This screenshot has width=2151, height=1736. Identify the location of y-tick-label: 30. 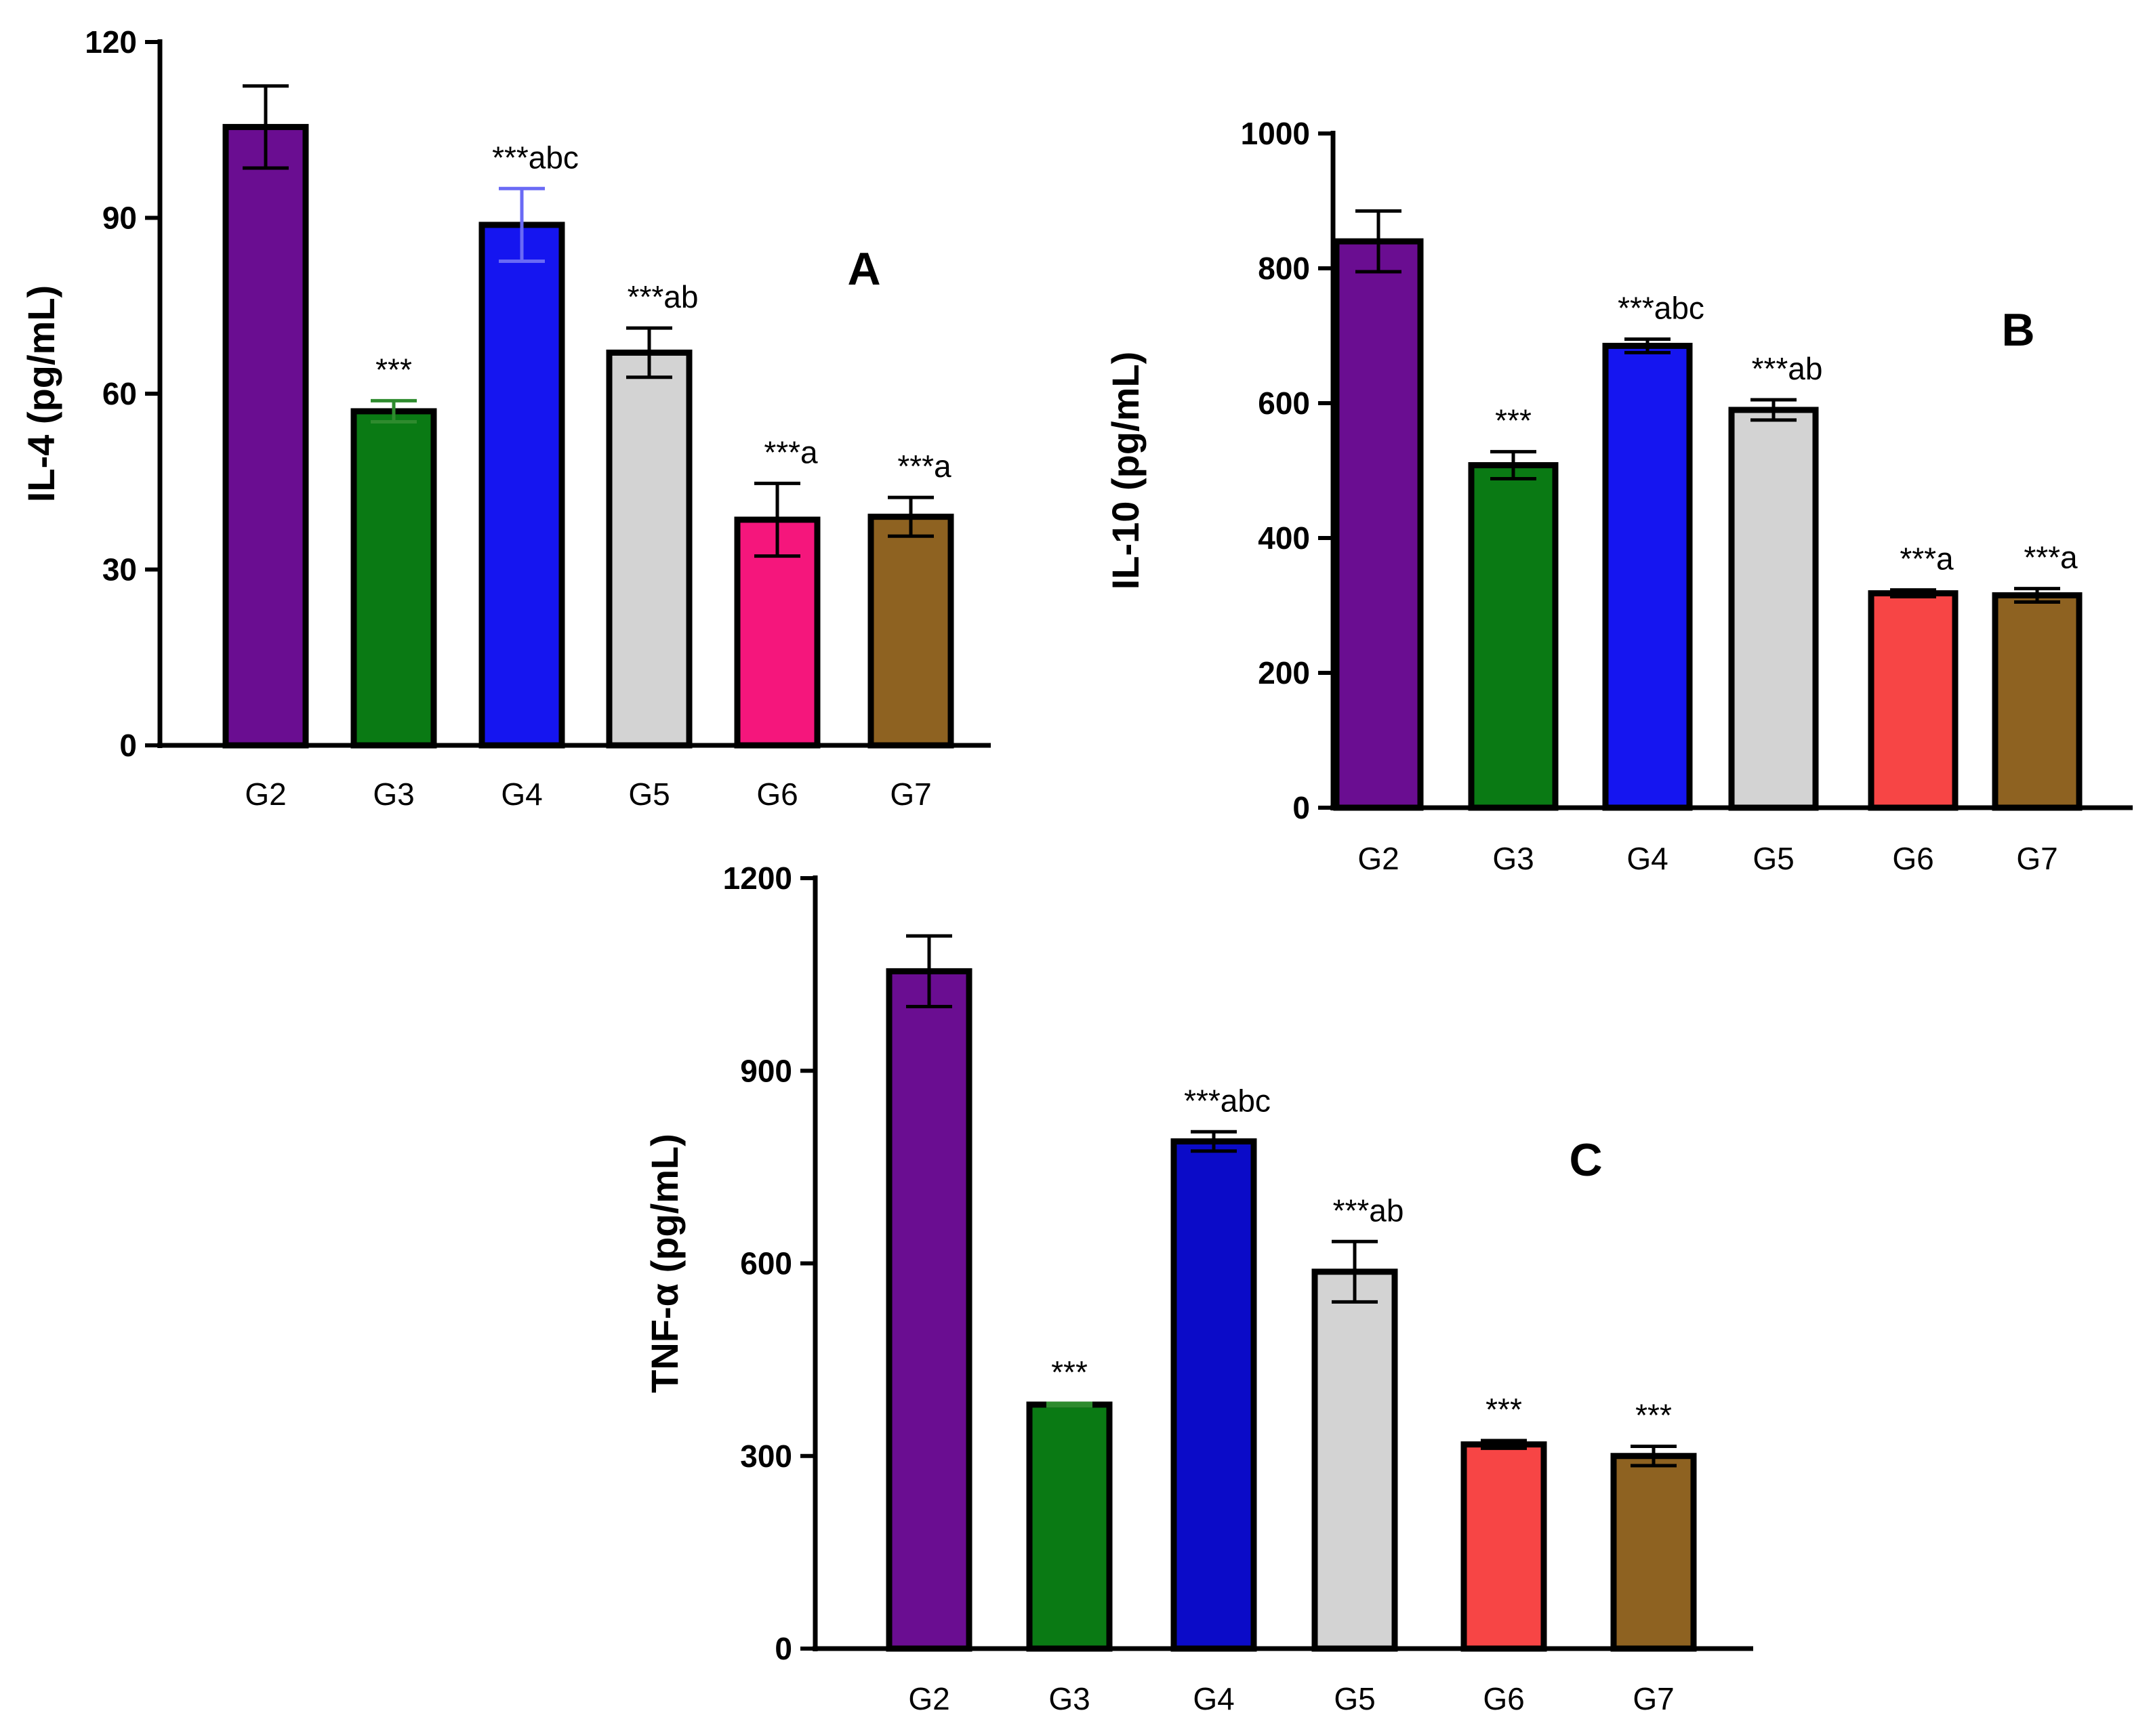
(120, 569).